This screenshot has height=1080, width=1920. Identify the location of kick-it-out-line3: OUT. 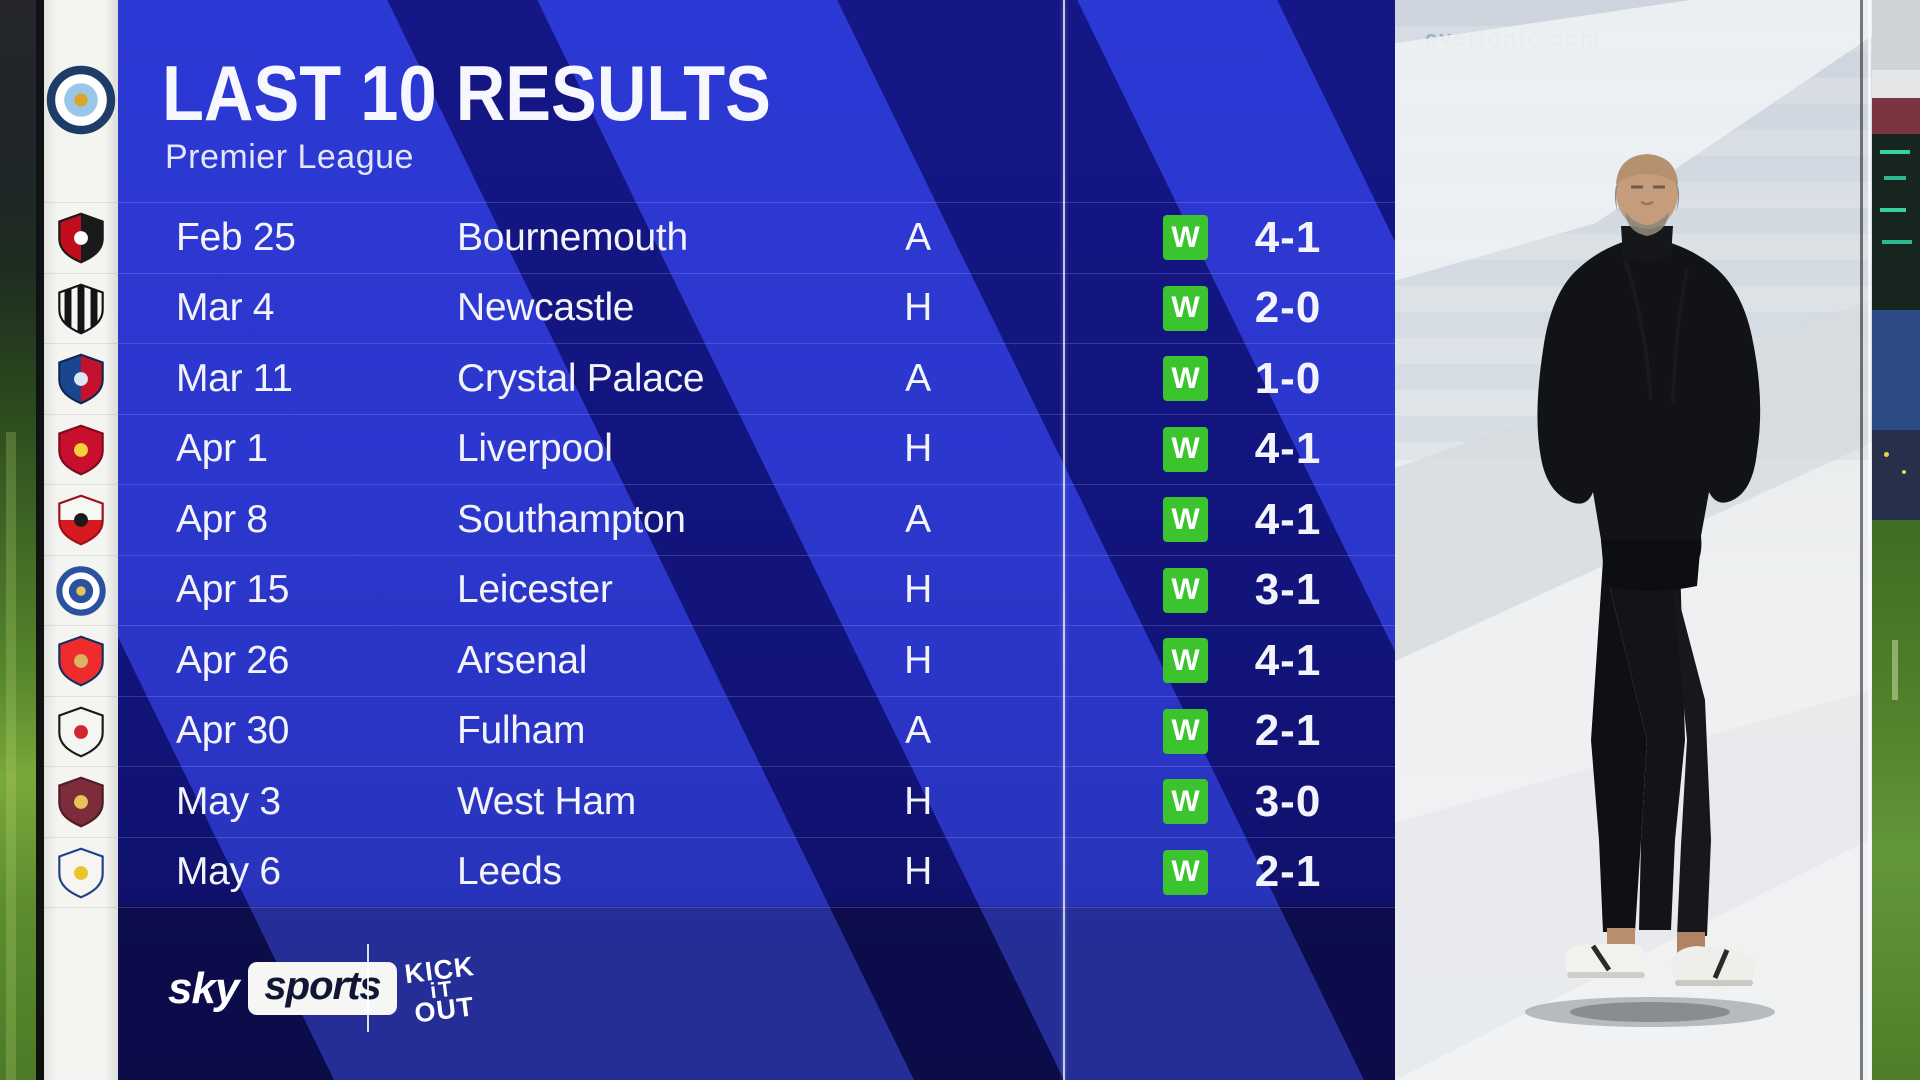
(444, 1010).